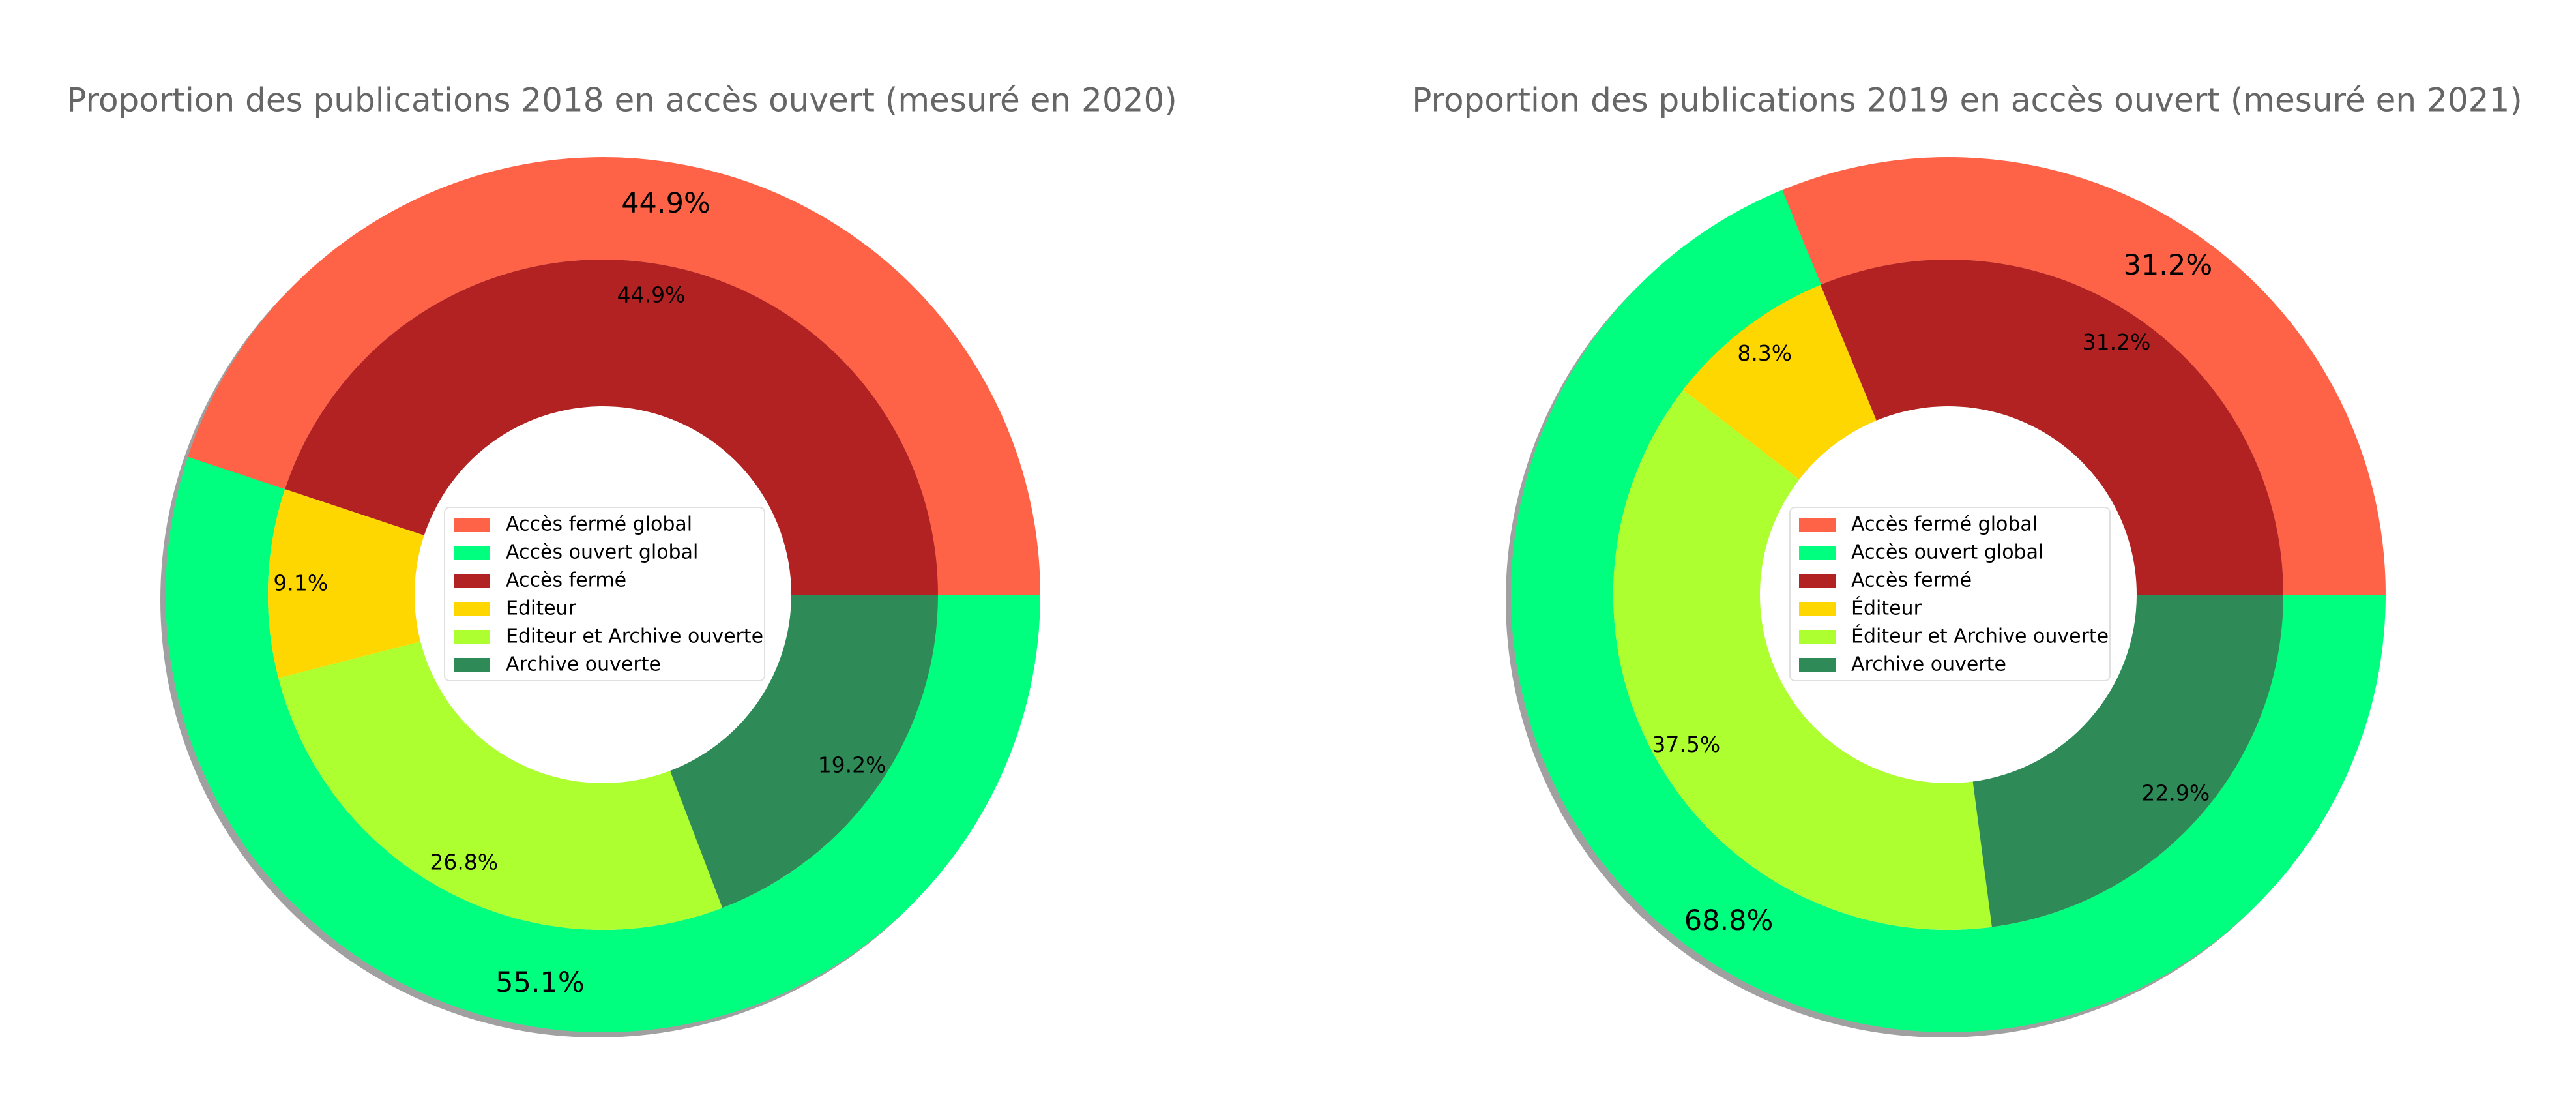  What do you see at coordinates (464, 862) in the screenshot?
I see `value-label: 26.8%` at bounding box center [464, 862].